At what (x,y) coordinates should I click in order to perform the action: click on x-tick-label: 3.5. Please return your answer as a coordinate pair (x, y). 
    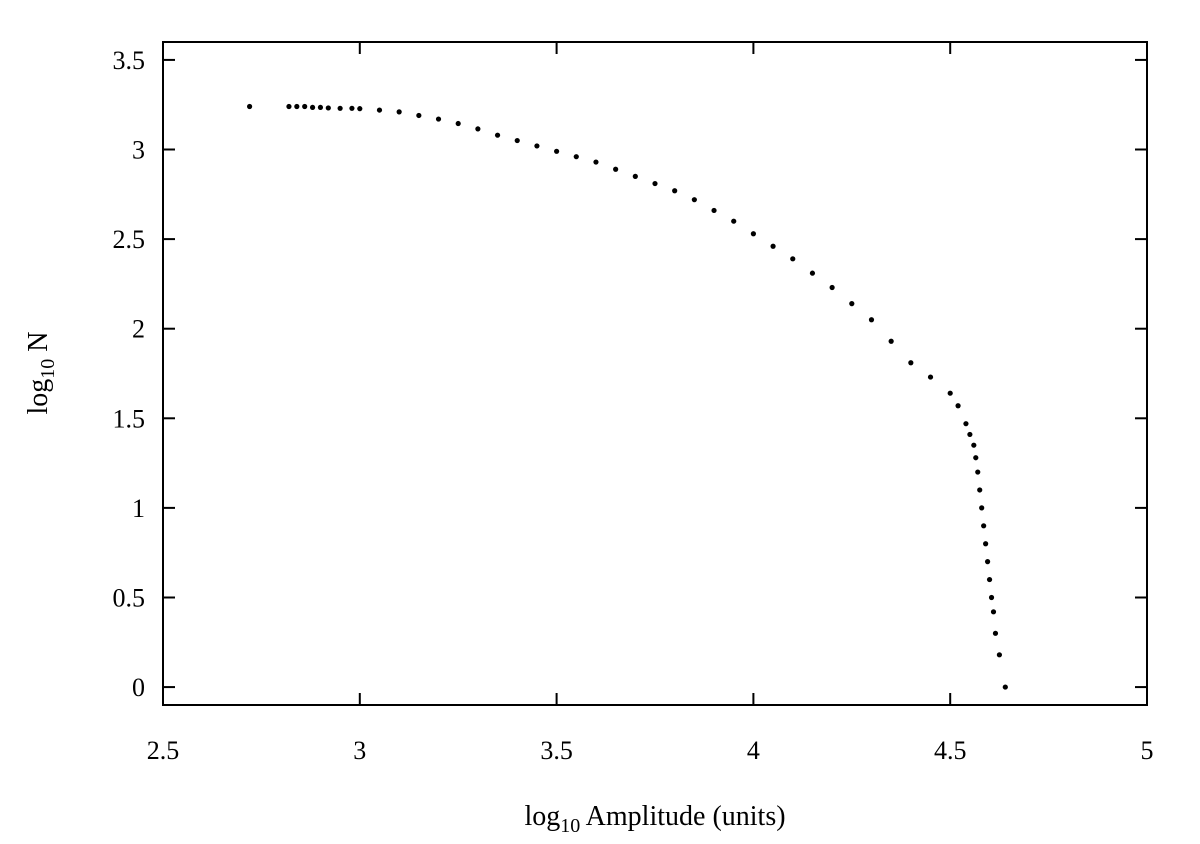
    Looking at the image, I should click on (556, 750).